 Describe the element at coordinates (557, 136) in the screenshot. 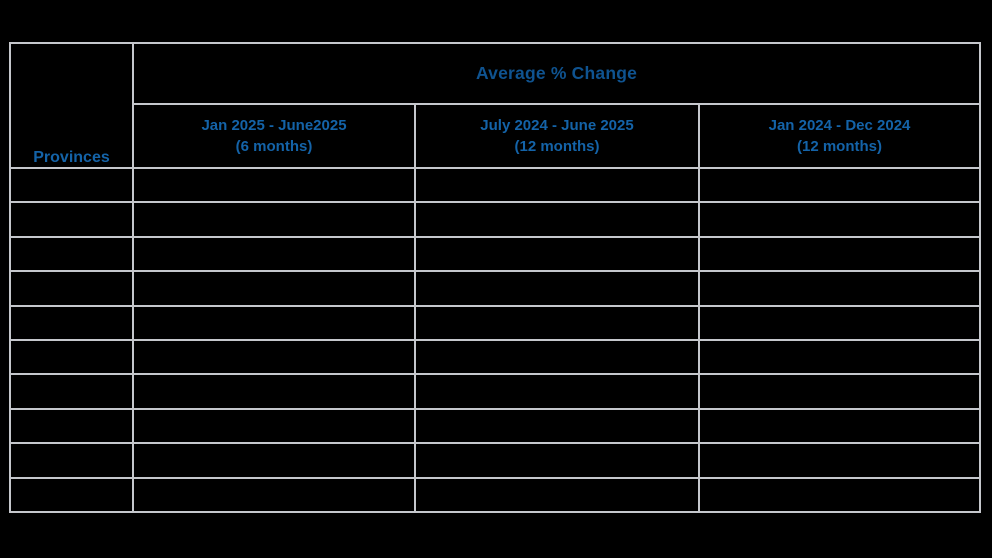

I see `column-header-july2024-june2025: July 2024 - June 2025 (12 months)` at that location.